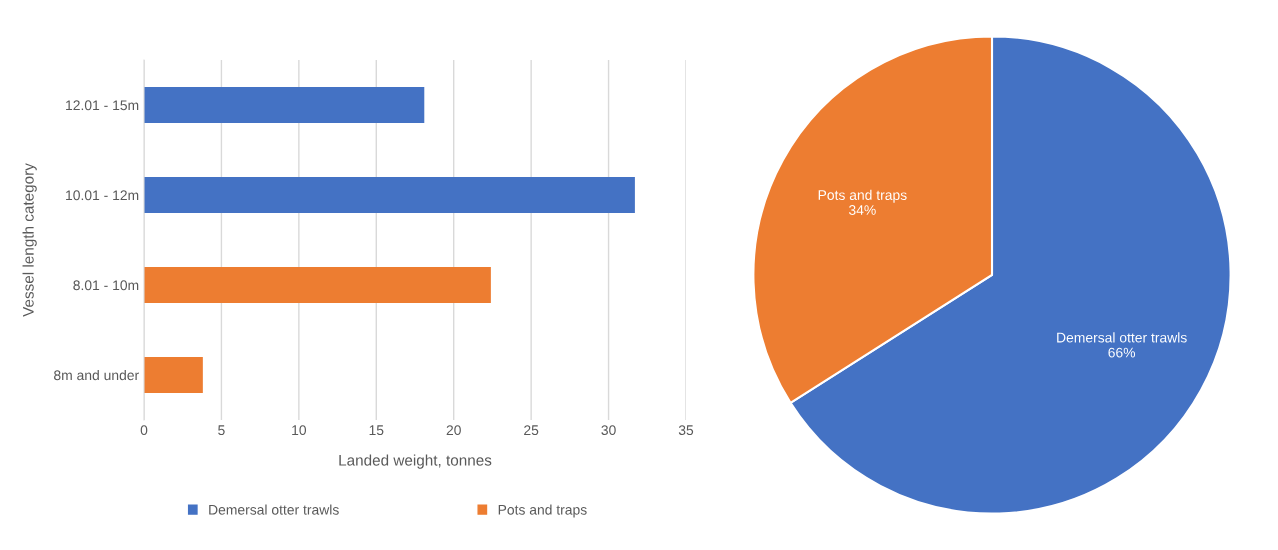 The width and height of the screenshot is (1278, 550). I want to click on slice-label: Pots and traps, so click(862, 196).